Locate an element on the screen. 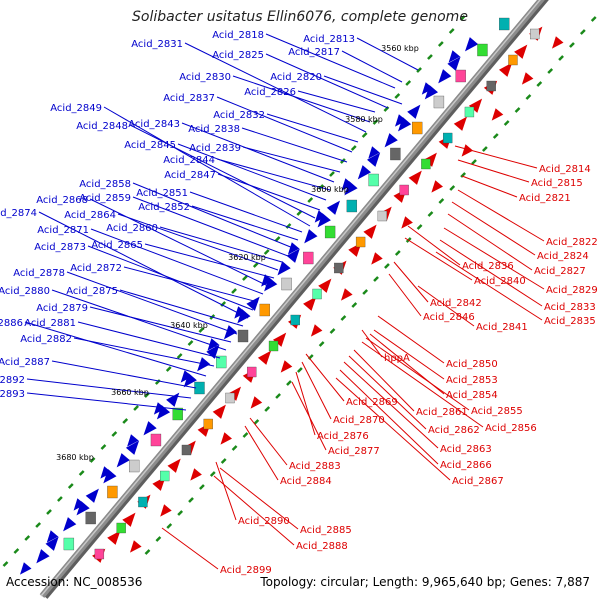  gene-label-acid-2829: Acid_2829 is located at coordinates (572, 290).